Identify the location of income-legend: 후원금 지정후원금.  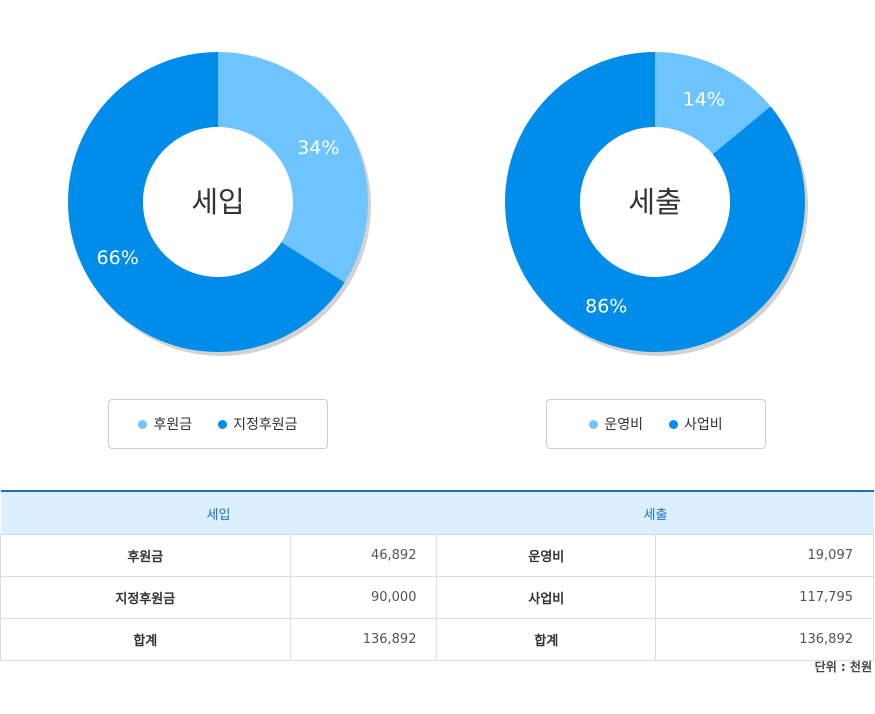
(218, 424).